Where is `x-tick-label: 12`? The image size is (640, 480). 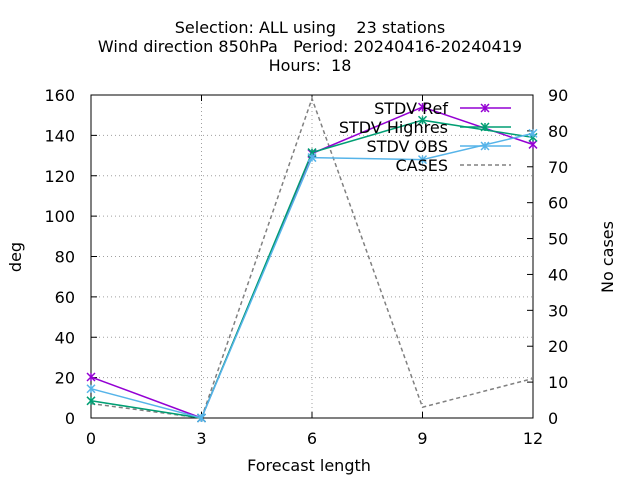
x-tick-label: 12 is located at coordinates (533, 438).